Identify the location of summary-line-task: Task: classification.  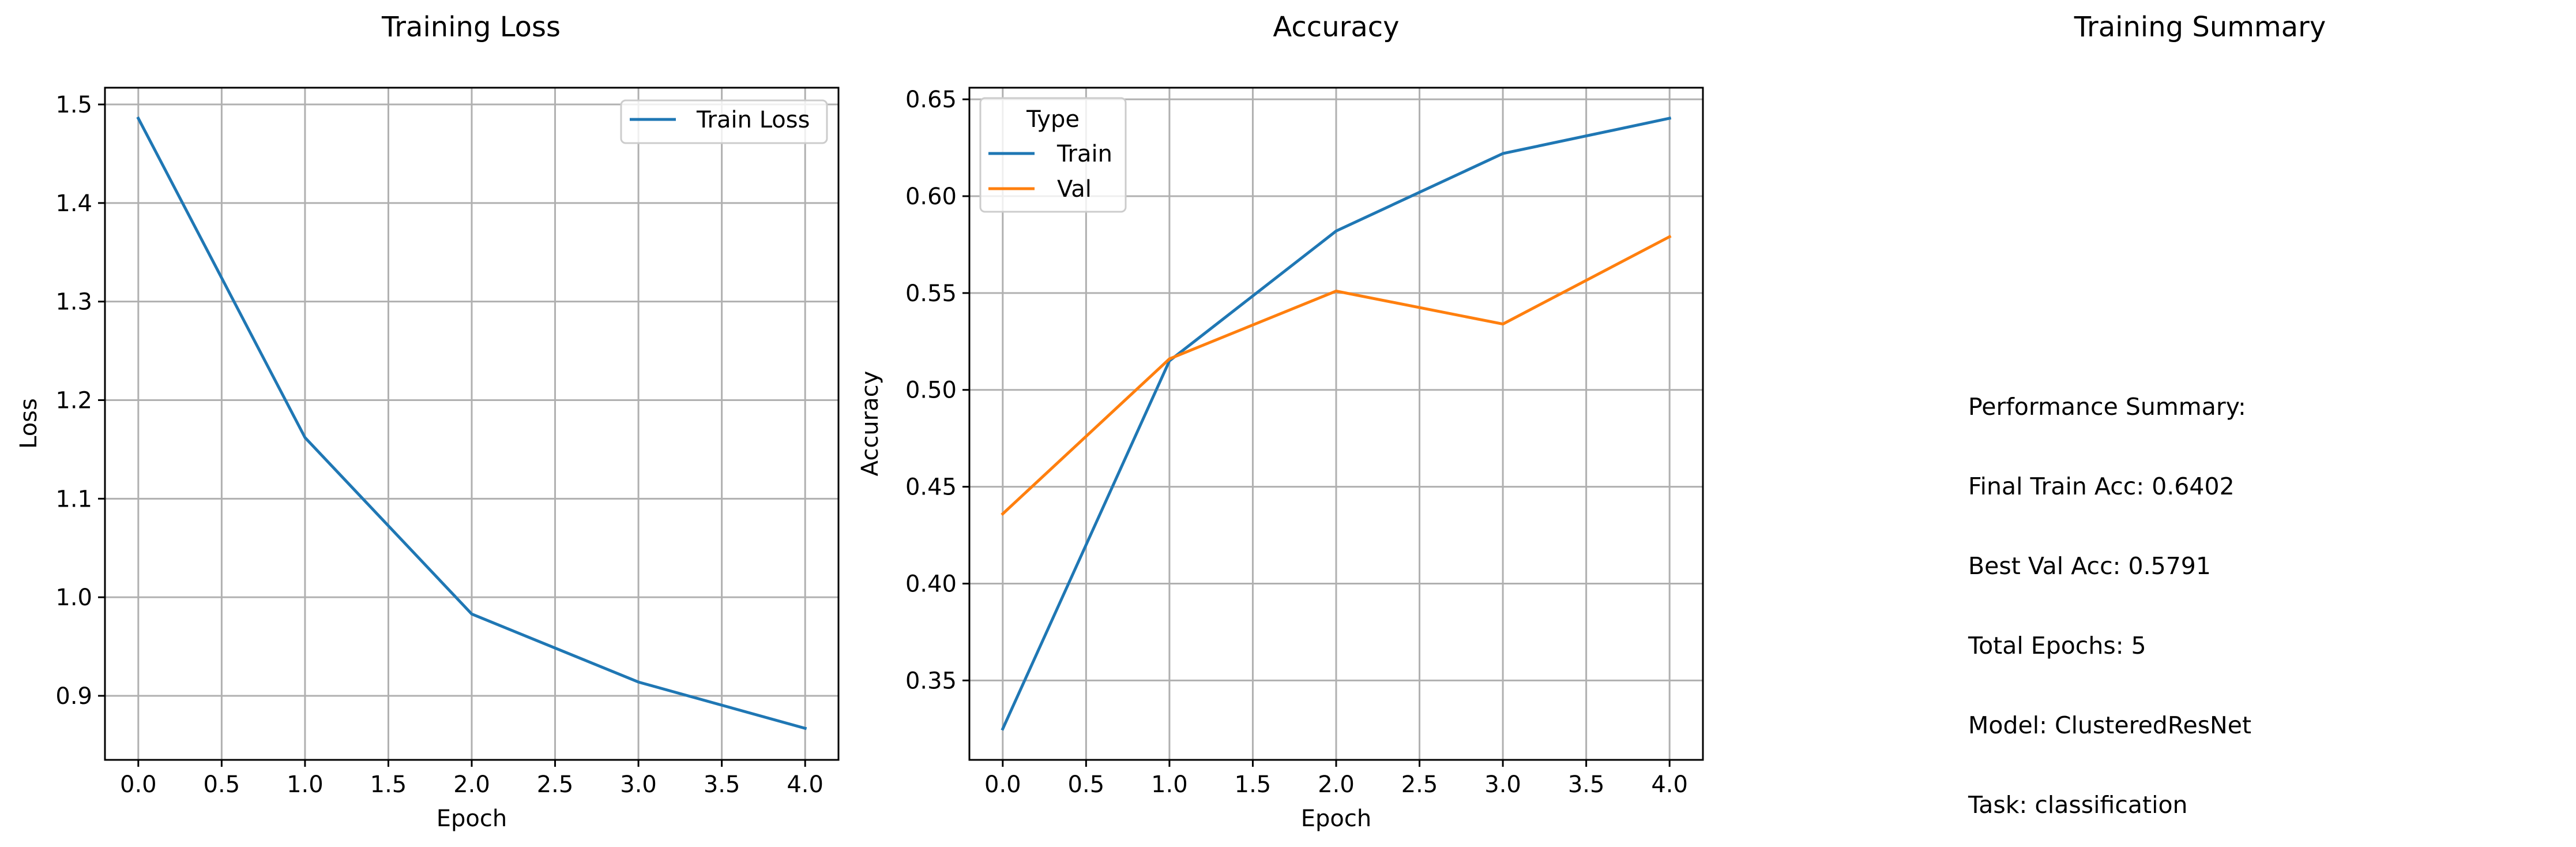
(2078, 805).